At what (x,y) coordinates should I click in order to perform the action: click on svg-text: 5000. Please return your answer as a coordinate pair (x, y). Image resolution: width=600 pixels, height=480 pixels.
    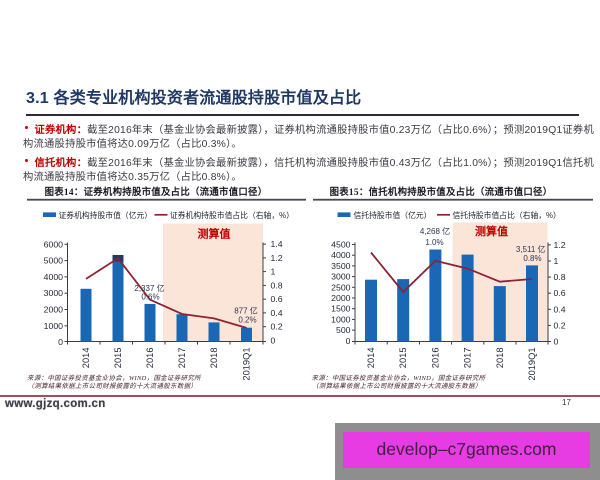
    Looking at the image, I should click on (53, 261).